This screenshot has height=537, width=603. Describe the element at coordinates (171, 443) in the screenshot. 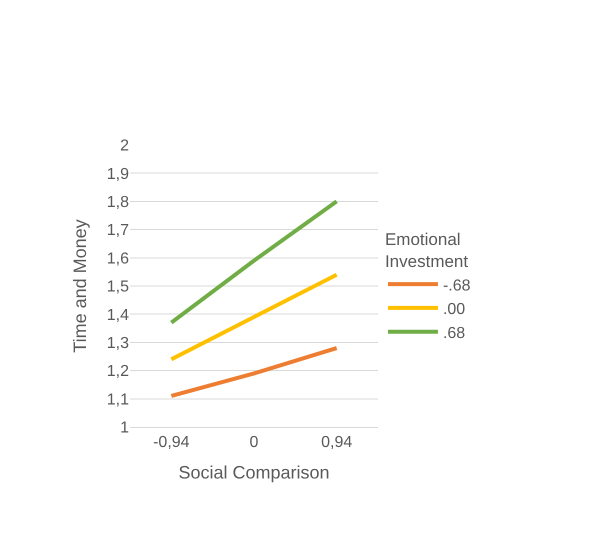

I see `x-tick-label: -0,94` at that location.